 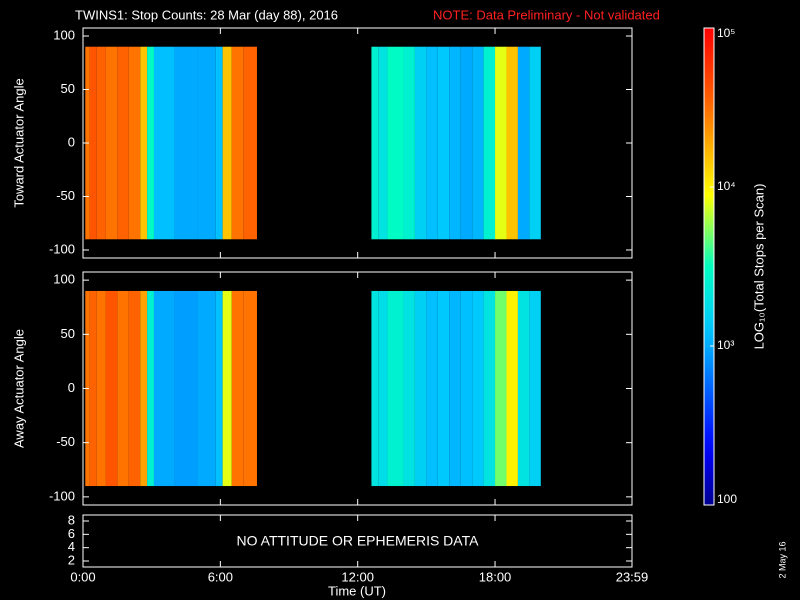 I want to click on y-axis-label: Toward Actuator Angle, so click(x=18, y=142).